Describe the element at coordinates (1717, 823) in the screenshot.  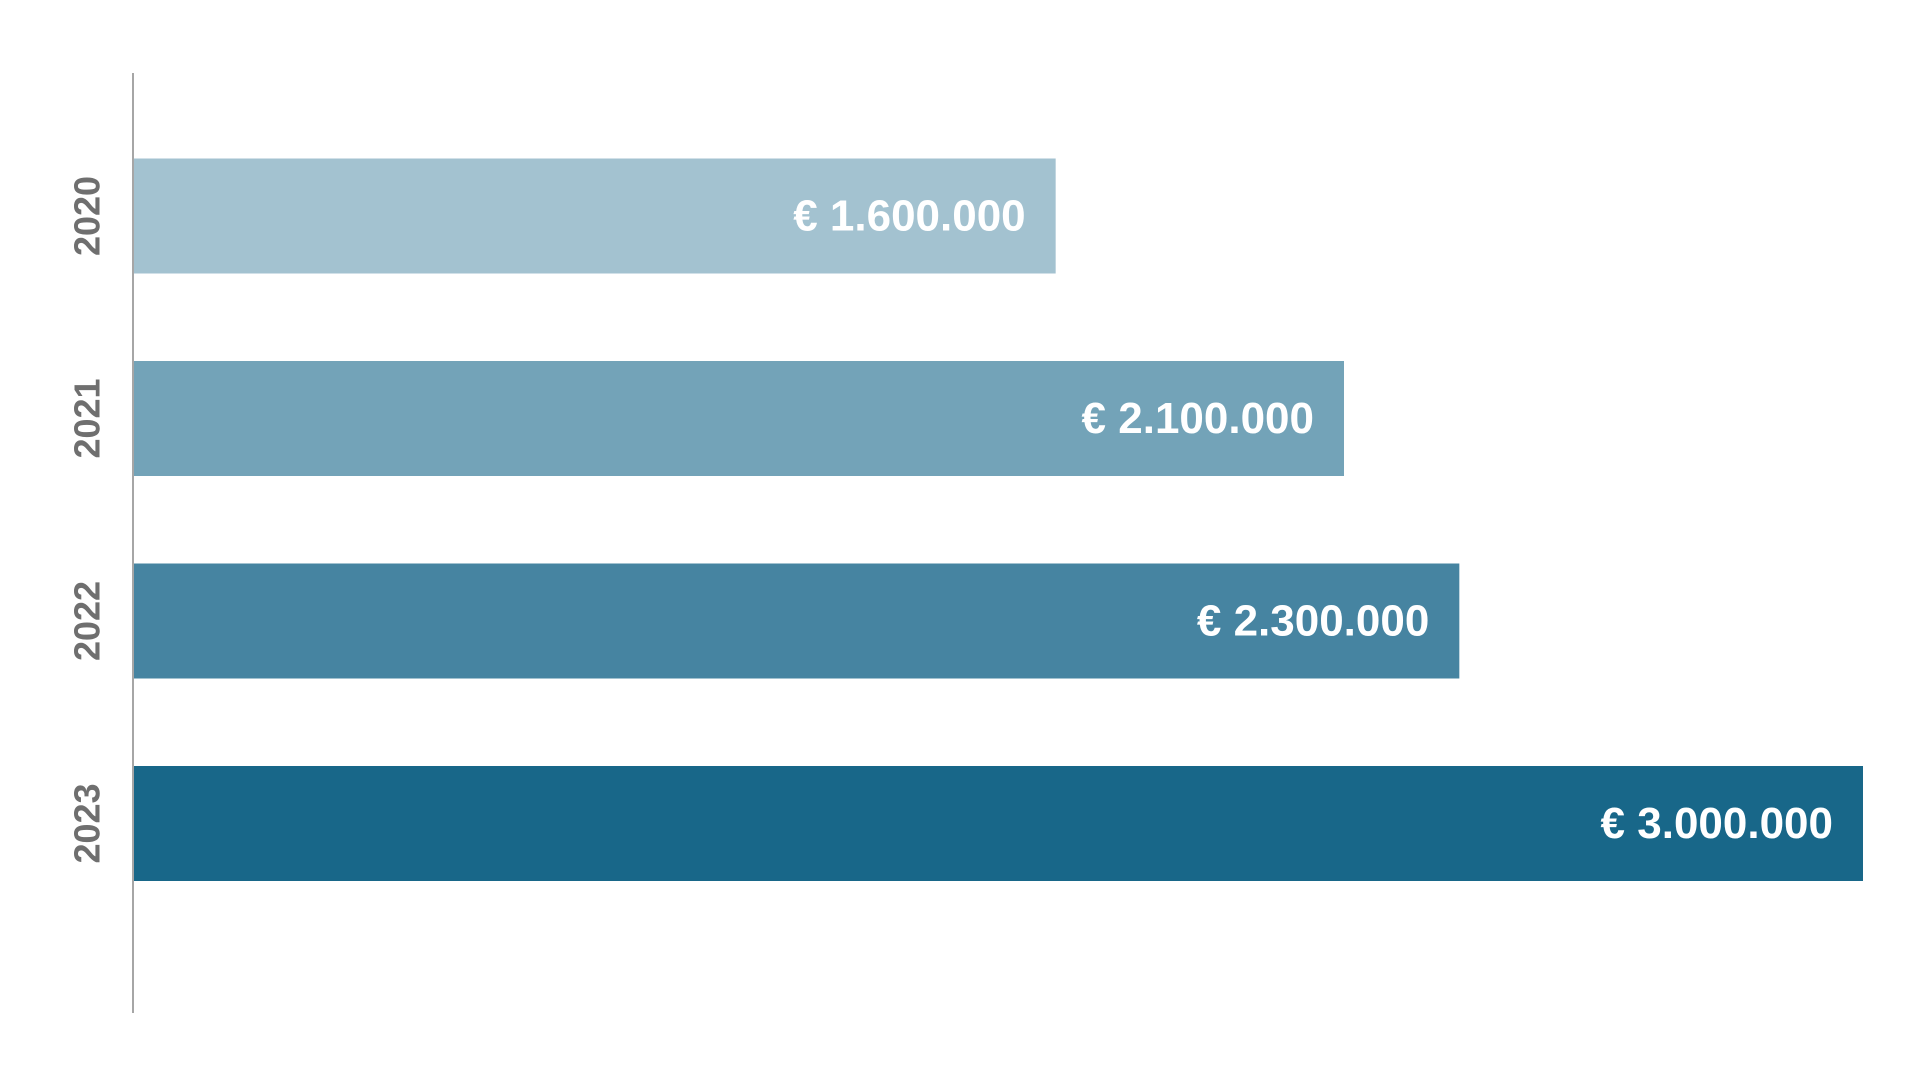
I see `value-label-2023: € 3.000.000` at that location.